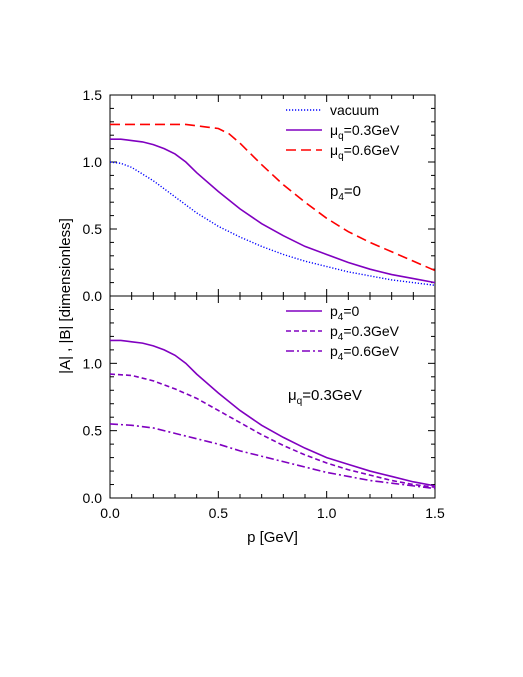  I want to click on panel-annotation-tail: =0.3GeV, so click(332, 395).